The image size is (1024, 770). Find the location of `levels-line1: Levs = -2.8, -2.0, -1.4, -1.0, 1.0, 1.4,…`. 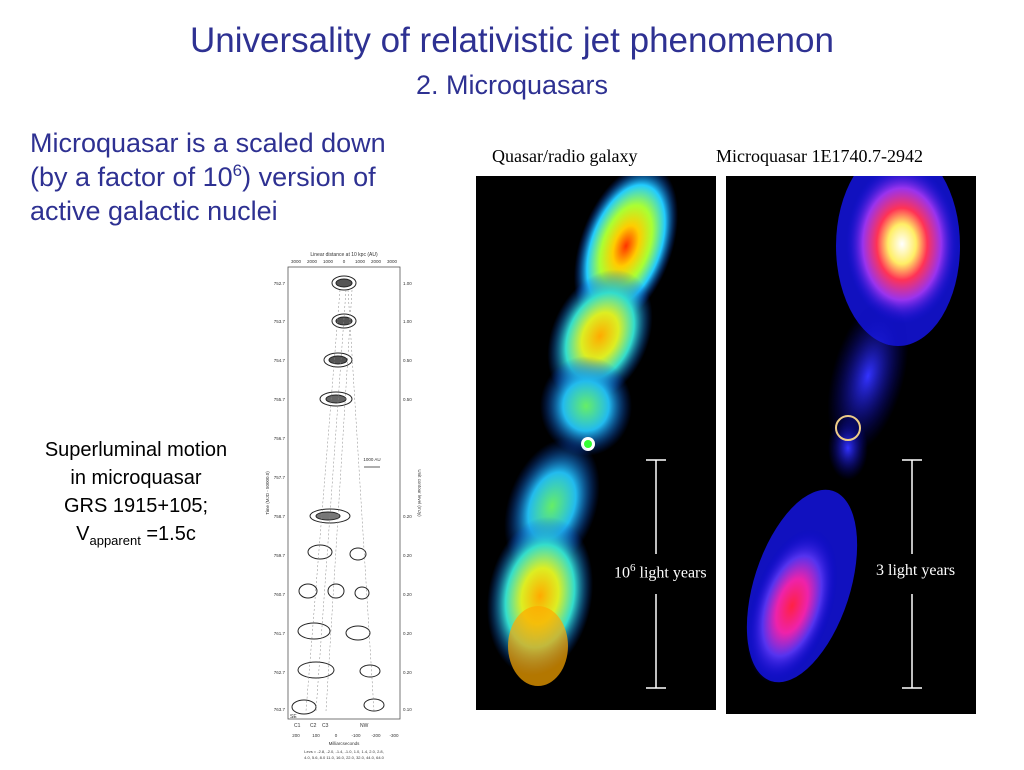

levels-line1: Levs = -2.8, -2.0, -1.4, -1.0, 1.0, 1.4,… is located at coordinates (344, 751).